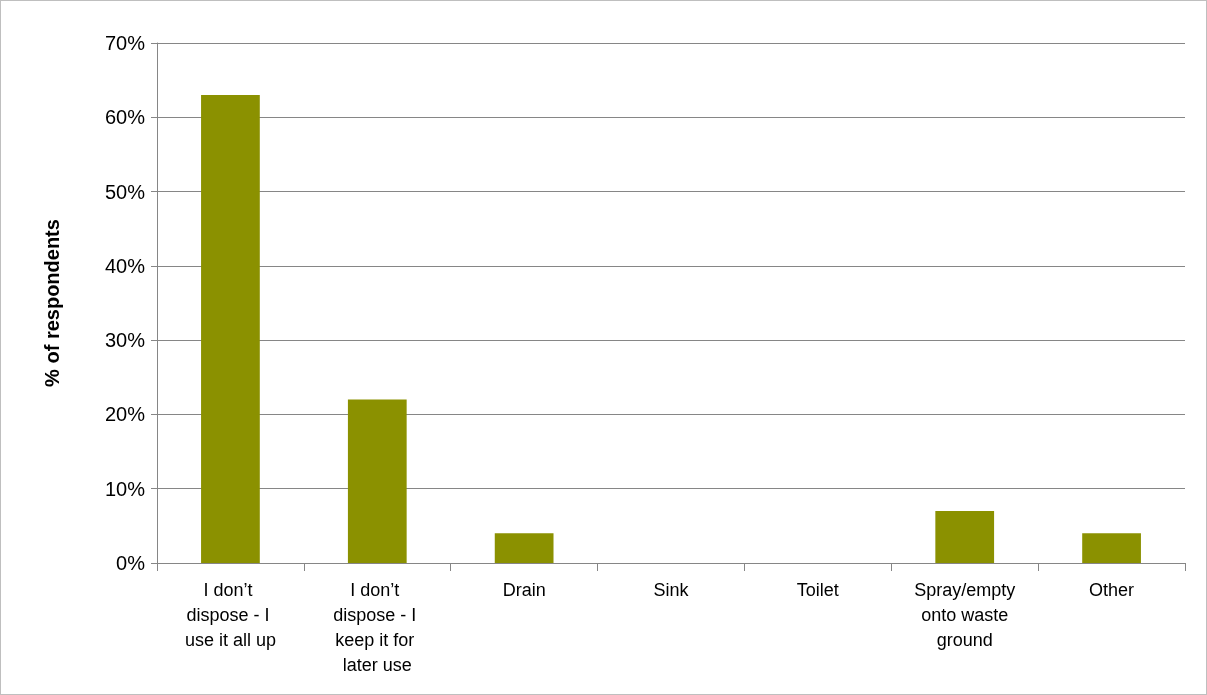 This screenshot has width=1207, height=695. I want to click on x-tick-label: Toilet, so click(817, 589).